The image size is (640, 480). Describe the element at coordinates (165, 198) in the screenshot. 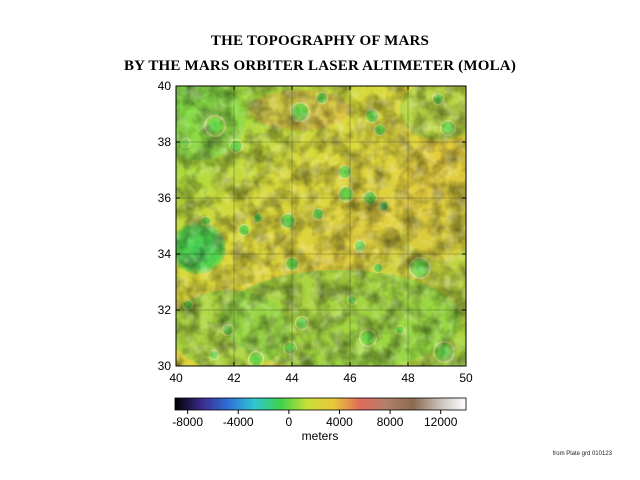

I see `y-tick-label: 36` at that location.